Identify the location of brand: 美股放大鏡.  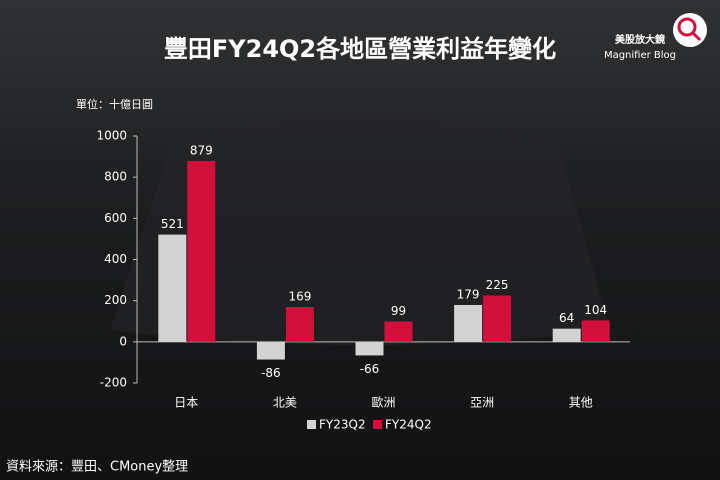
(640, 39).